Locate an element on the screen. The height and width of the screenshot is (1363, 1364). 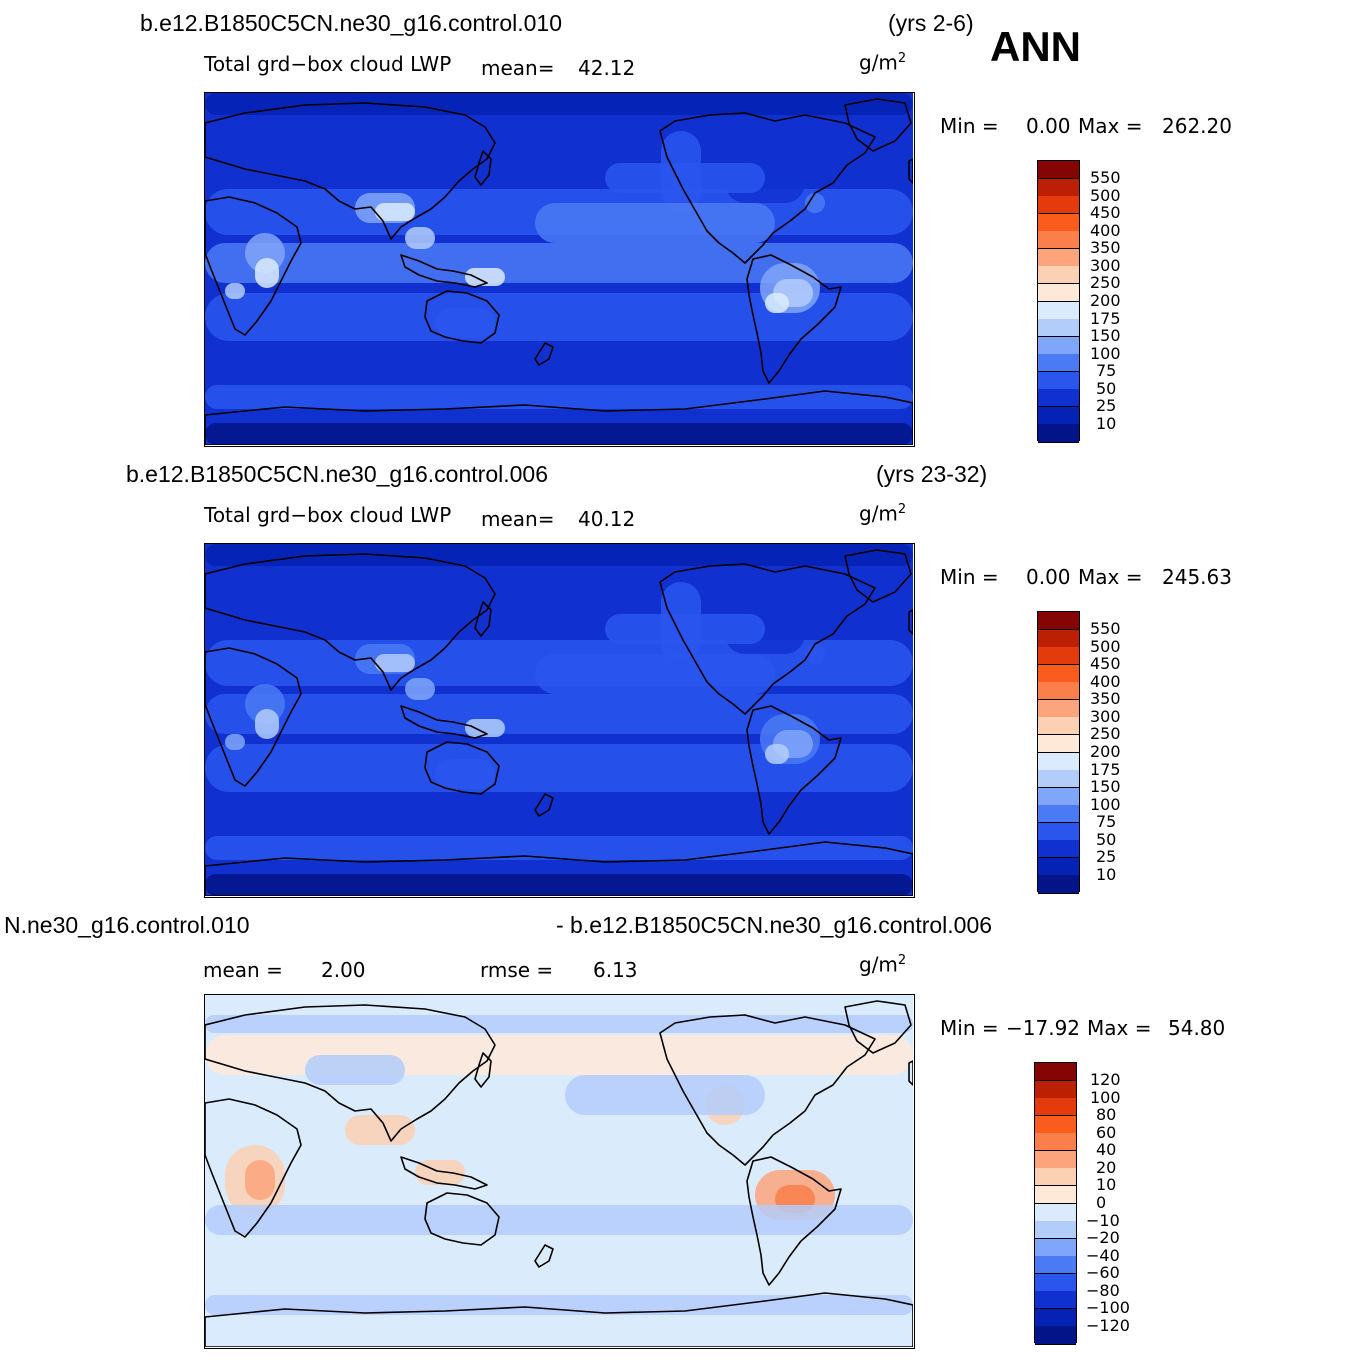
panel1-max-label: Max = is located at coordinates (1110, 126).